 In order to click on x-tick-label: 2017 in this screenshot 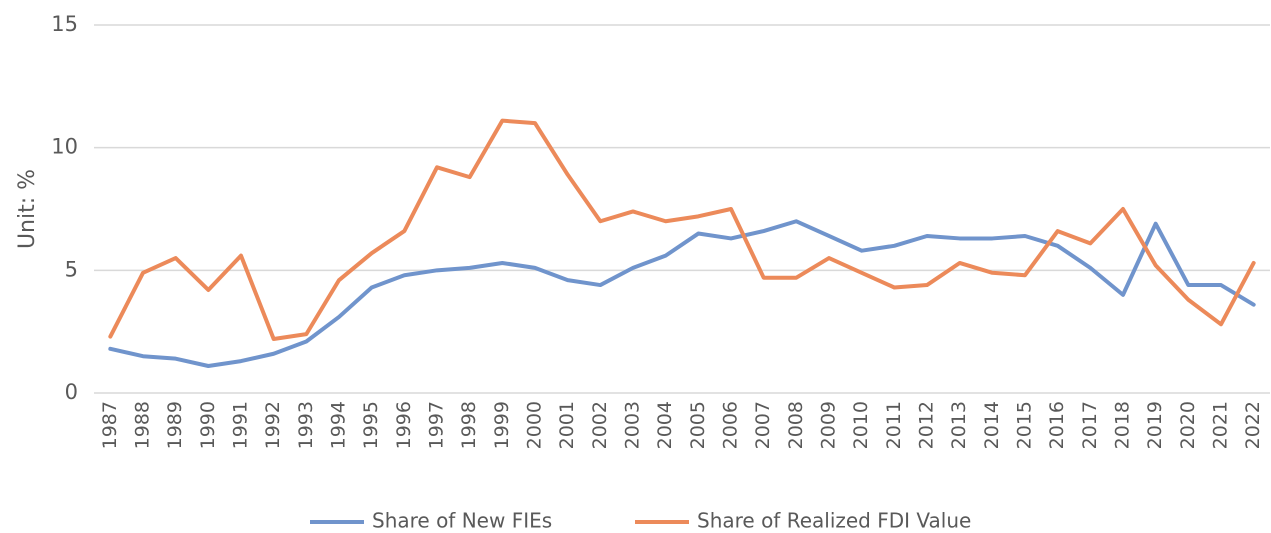, I will do `click(1090, 425)`.